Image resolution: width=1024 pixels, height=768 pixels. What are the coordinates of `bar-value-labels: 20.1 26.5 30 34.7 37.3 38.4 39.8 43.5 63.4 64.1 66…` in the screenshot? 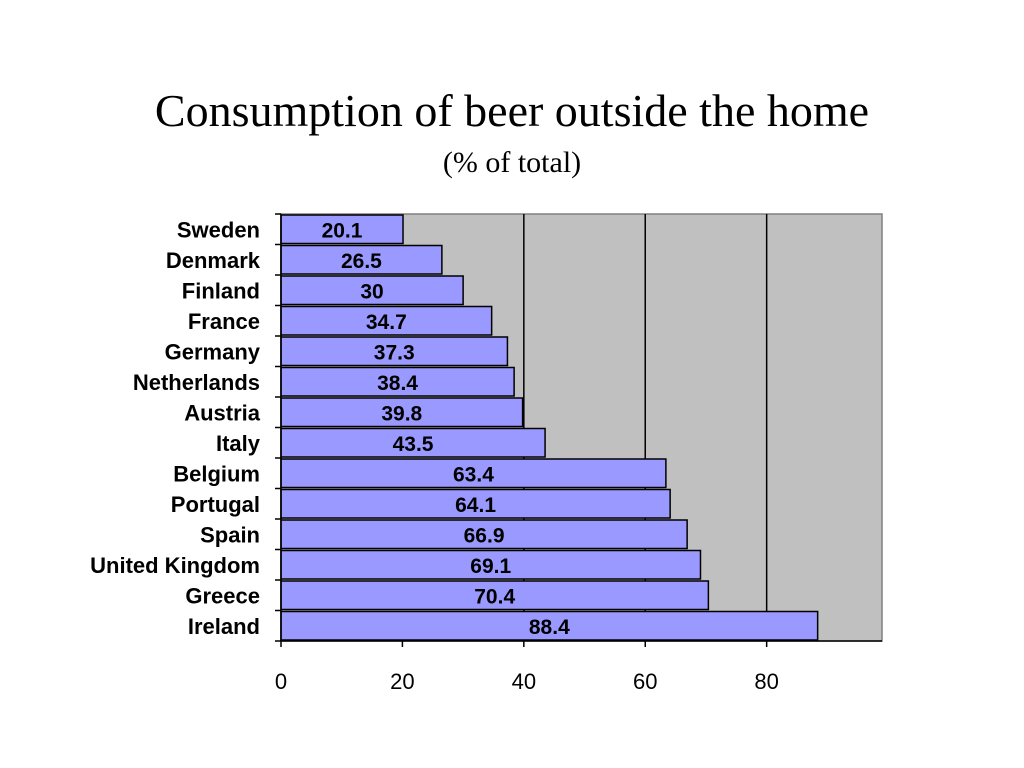 It's located at (446, 429).